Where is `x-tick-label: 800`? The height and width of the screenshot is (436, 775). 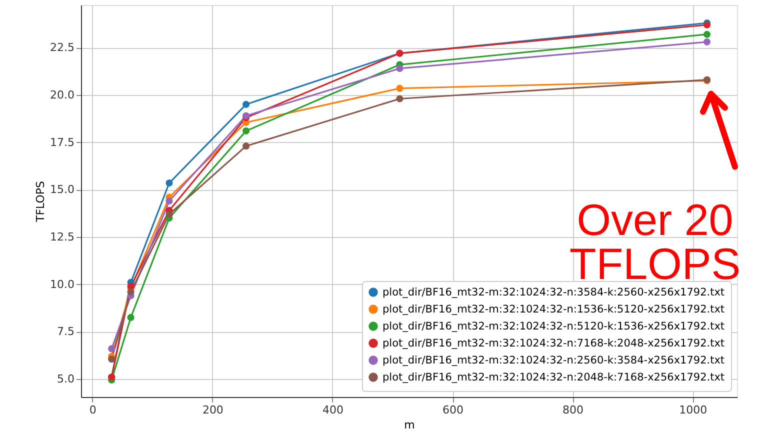
x-tick-label: 800 is located at coordinates (573, 410).